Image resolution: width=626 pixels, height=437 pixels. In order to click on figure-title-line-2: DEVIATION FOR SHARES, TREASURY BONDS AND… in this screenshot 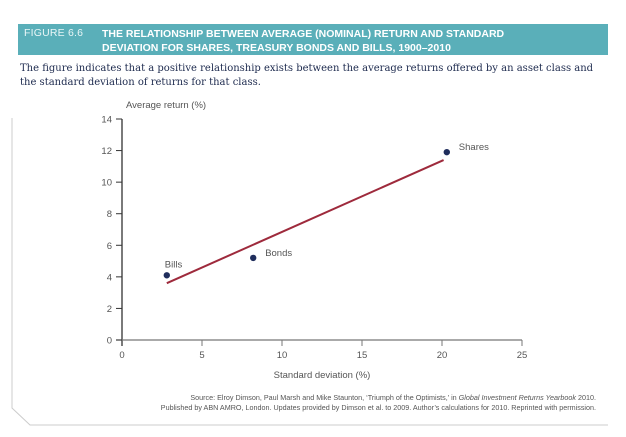, I will do `click(276, 48)`.